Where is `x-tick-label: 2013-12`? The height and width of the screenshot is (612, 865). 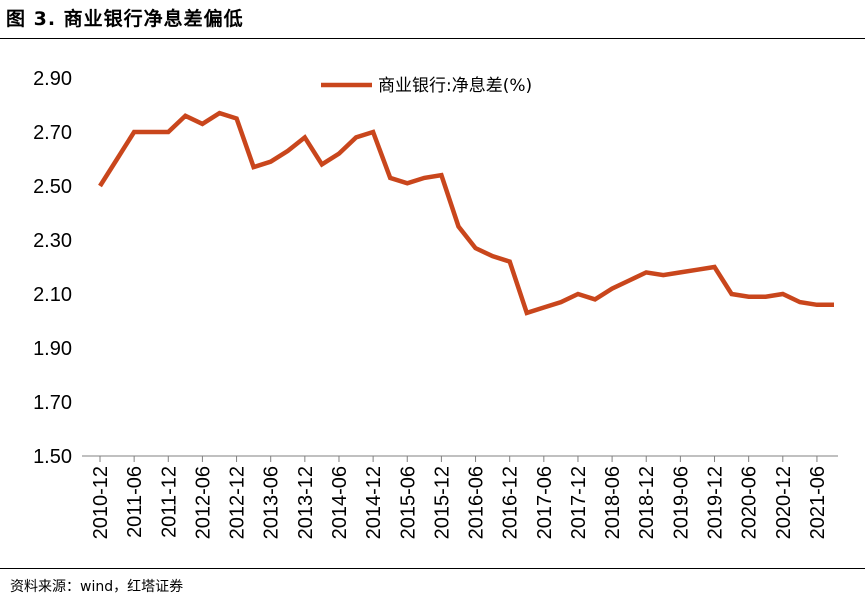 x-tick-label: 2013-12 is located at coordinates (306, 502).